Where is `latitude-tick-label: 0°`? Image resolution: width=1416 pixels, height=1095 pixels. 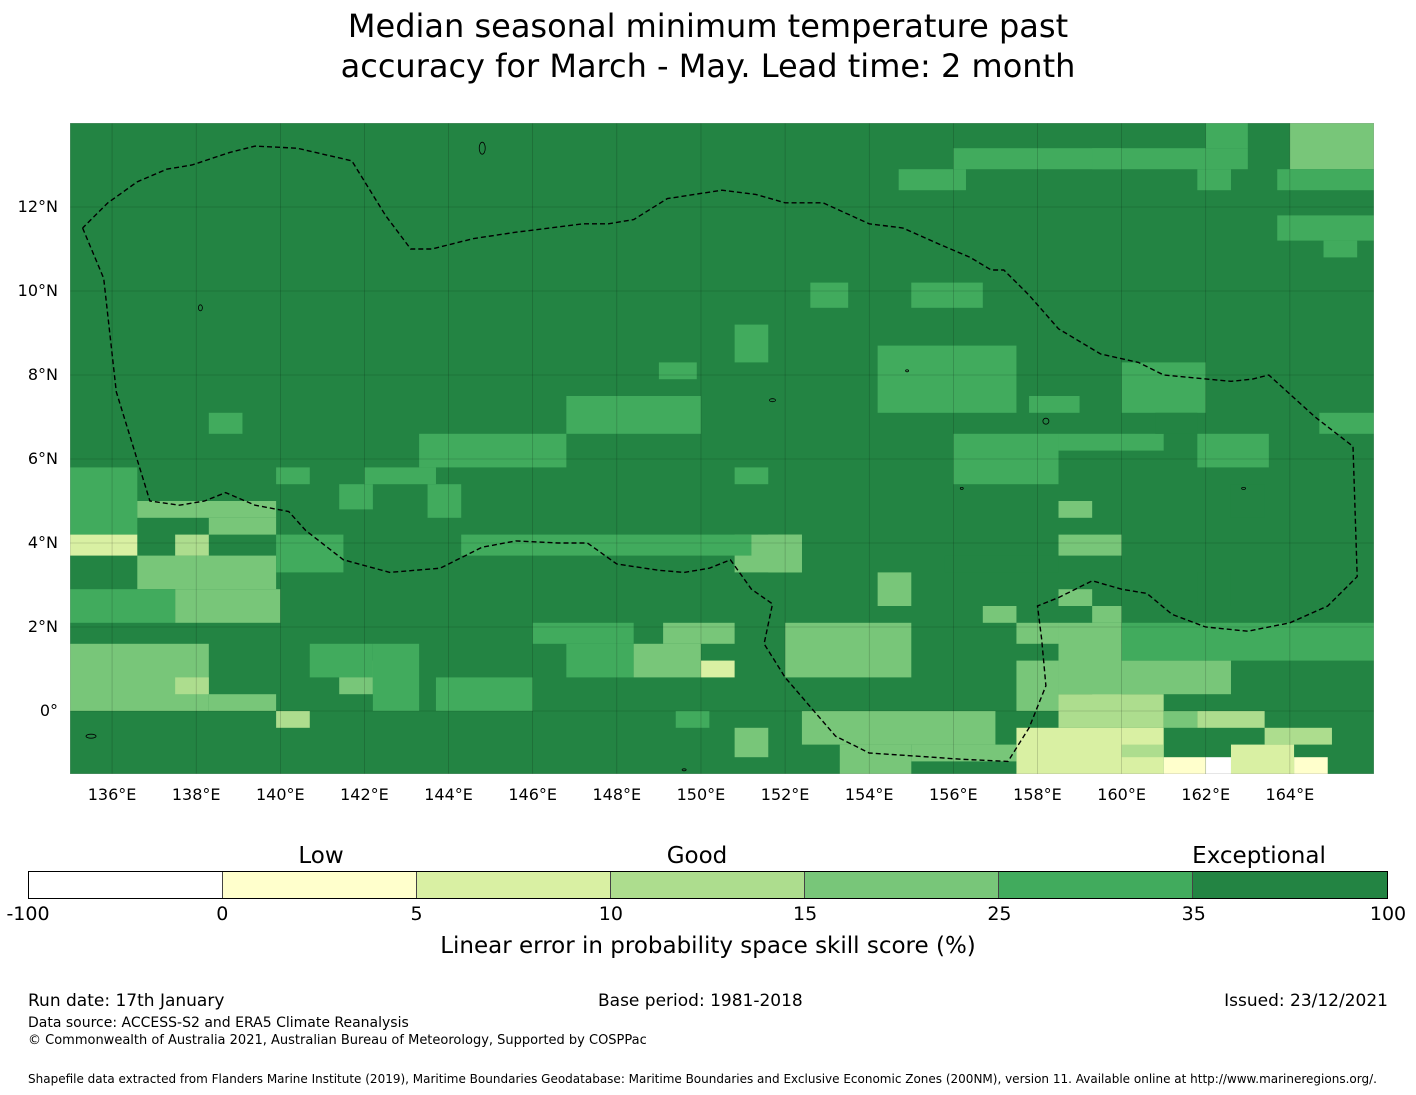 latitude-tick-label: 0° is located at coordinates (48, 710).